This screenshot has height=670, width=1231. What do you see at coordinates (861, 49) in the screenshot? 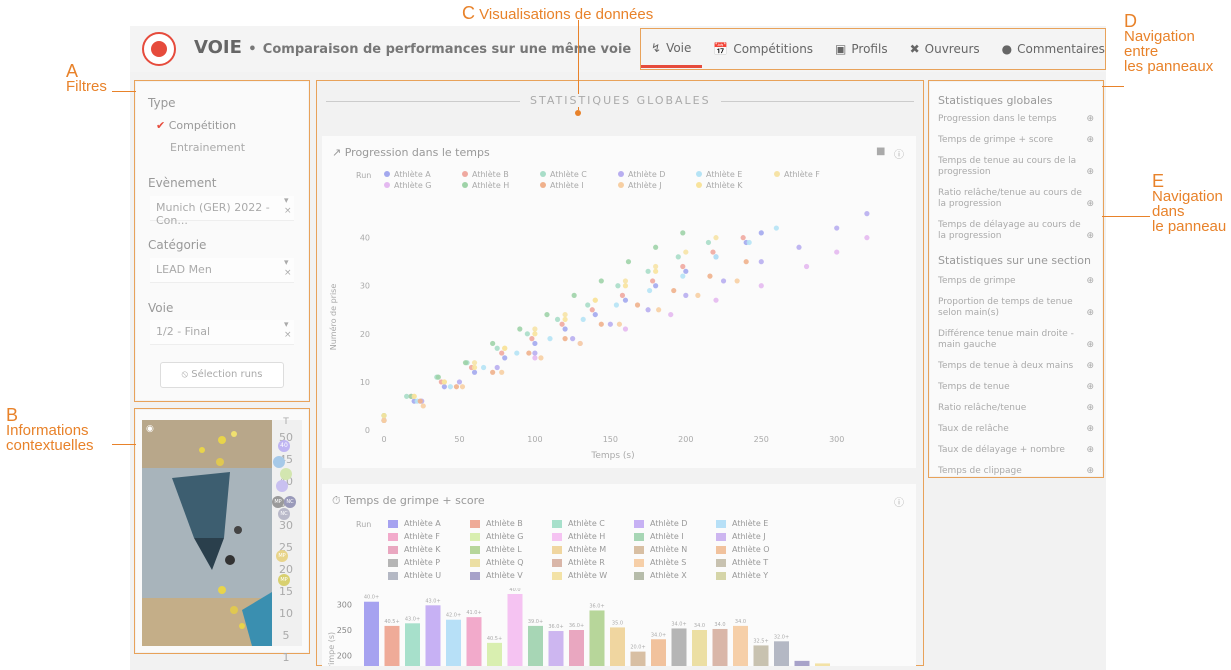
I see `tab-profils: ▣ Profils` at bounding box center [861, 49].